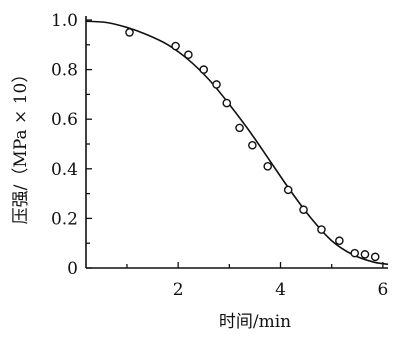  Describe the element at coordinates (382, 290) in the screenshot. I see `x-tick-label: 6` at that location.